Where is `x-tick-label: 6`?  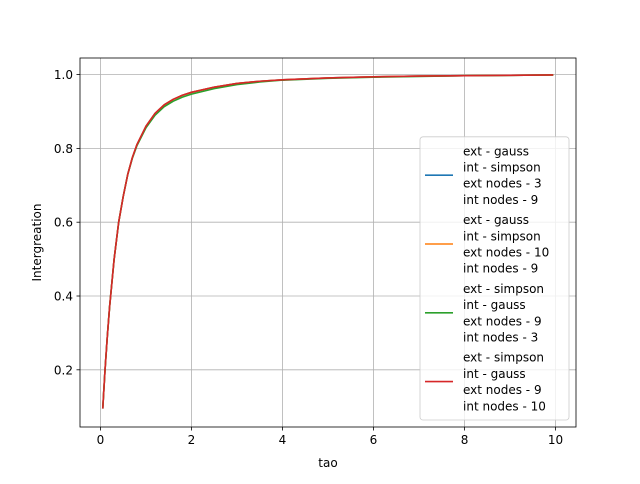
x-tick-label: 6 is located at coordinates (374, 440).